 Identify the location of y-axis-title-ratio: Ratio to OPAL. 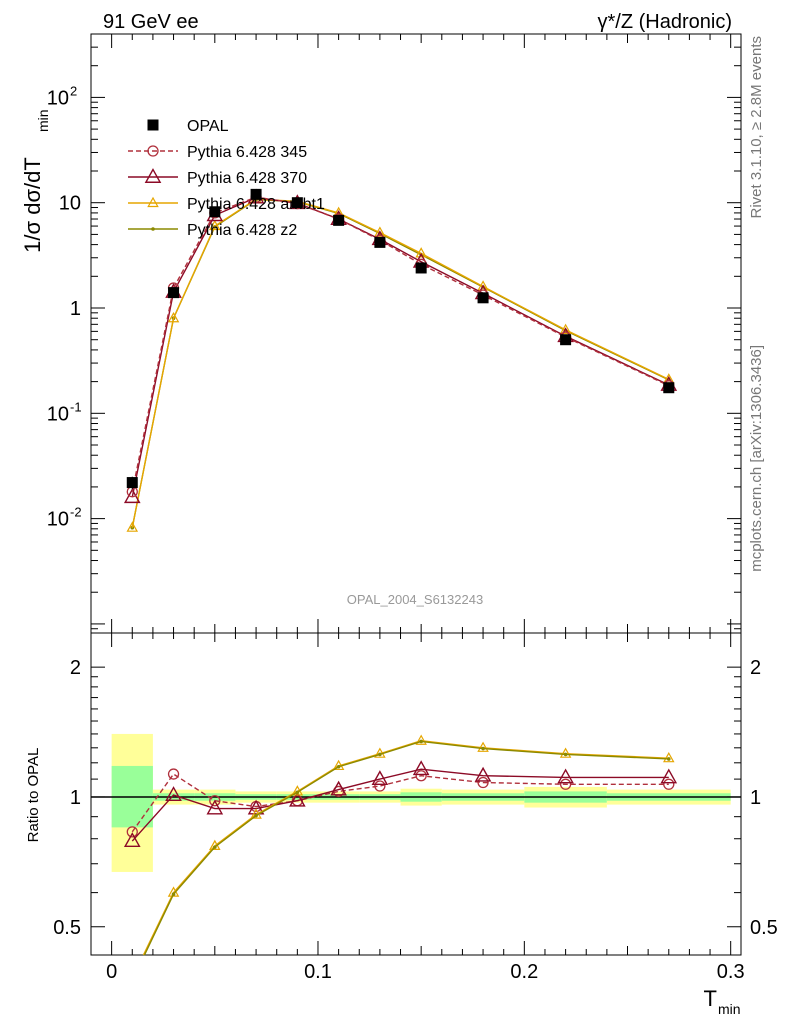
(33, 795).